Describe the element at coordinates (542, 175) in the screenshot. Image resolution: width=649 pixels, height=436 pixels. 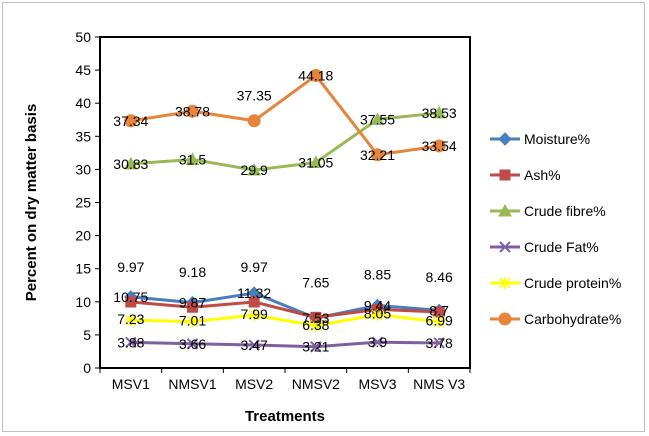
I see `legend-label: Ash%` at that location.